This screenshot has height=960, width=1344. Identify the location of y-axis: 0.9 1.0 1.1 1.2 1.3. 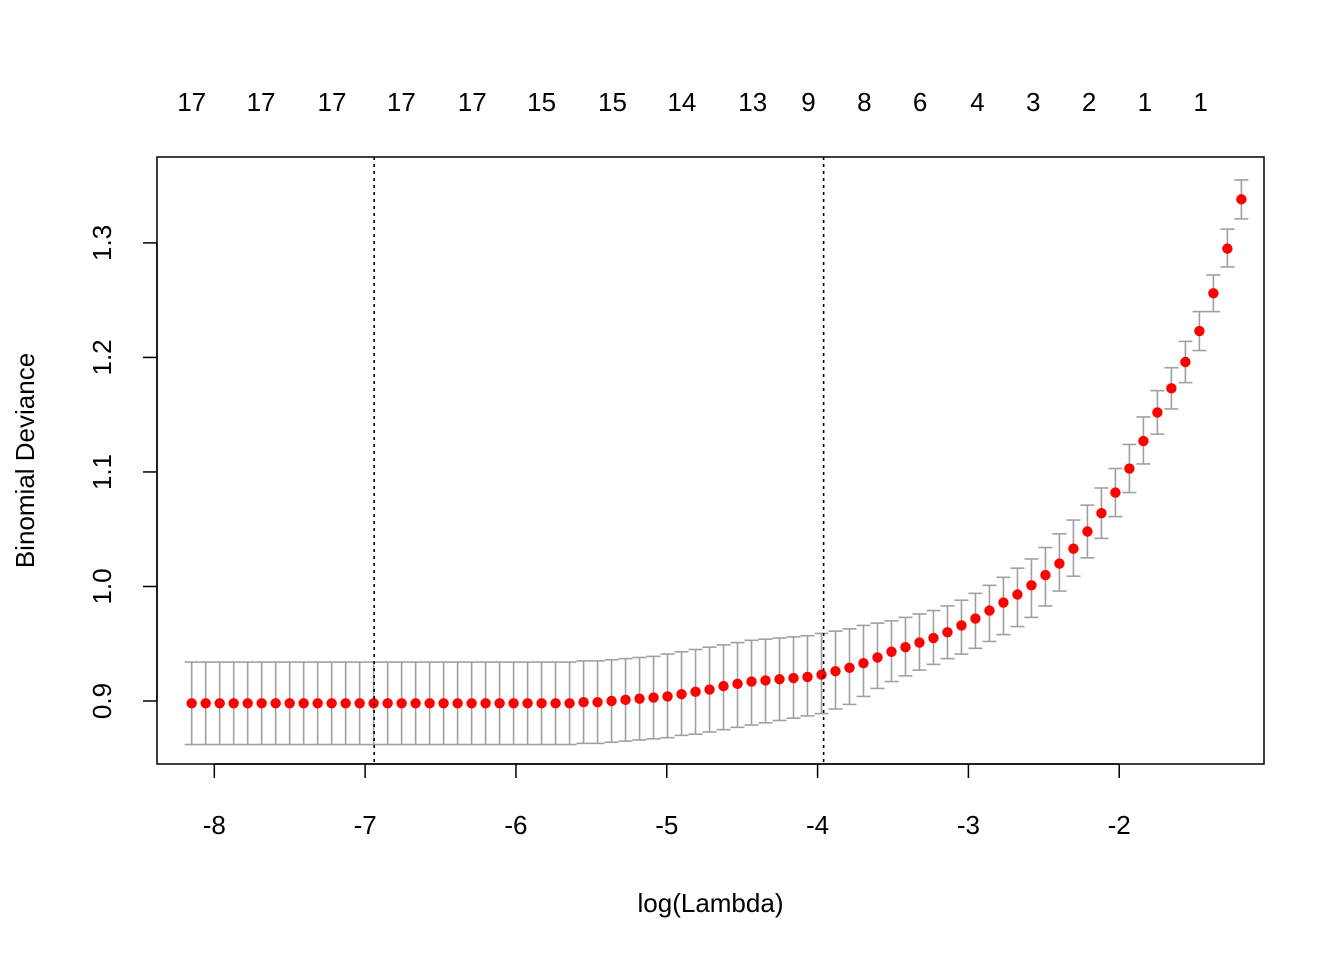
(122, 472).